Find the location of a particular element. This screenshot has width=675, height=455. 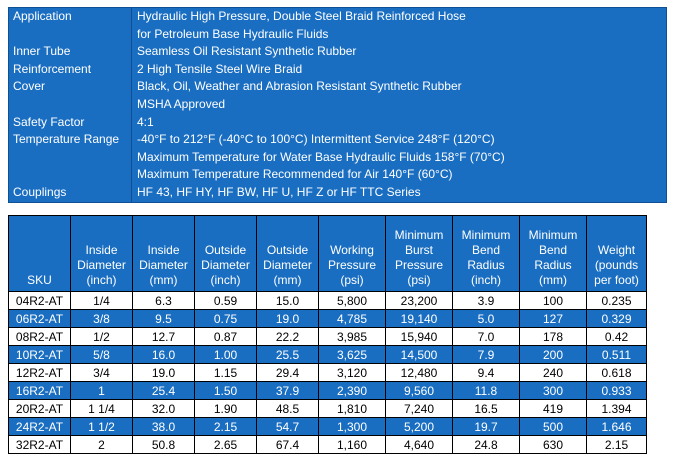

table-cell: 5/8 is located at coordinates (101, 354).